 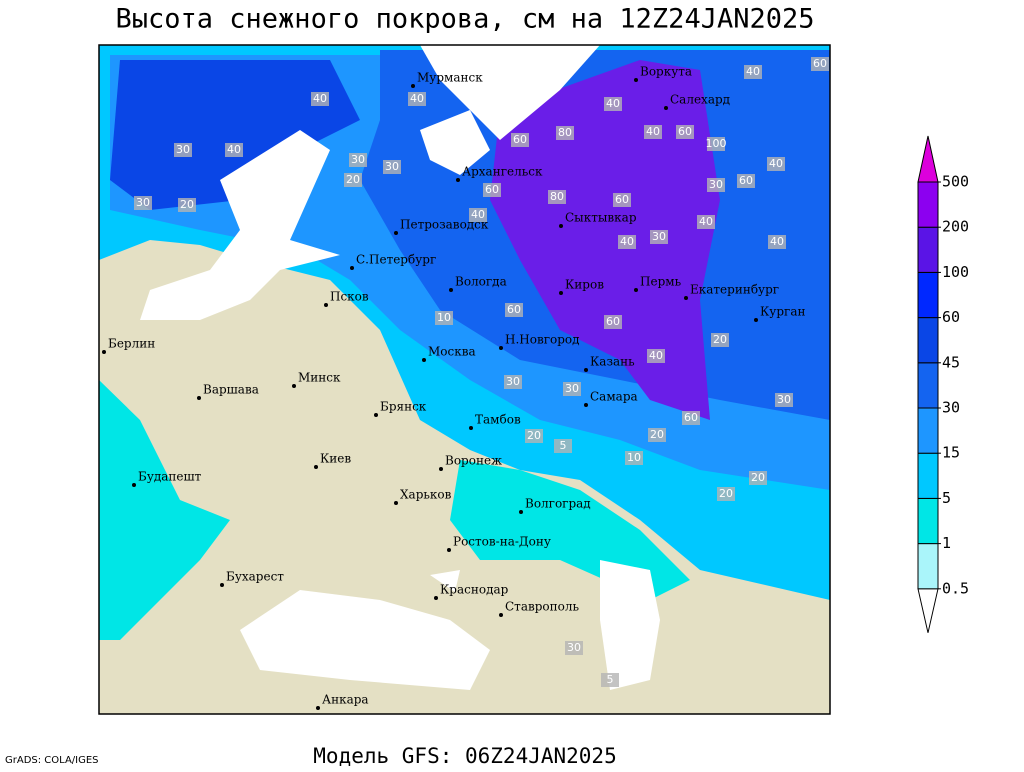 What do you see at coordinates (951, 362) in the screenshot?
I see `legend-label: 45` at bounding box center [951, 362].